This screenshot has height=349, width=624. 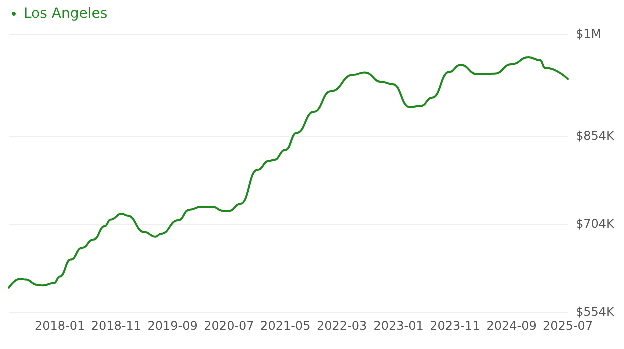 I want to click on y-tick-label: $554K, so click(x=596, y=312).